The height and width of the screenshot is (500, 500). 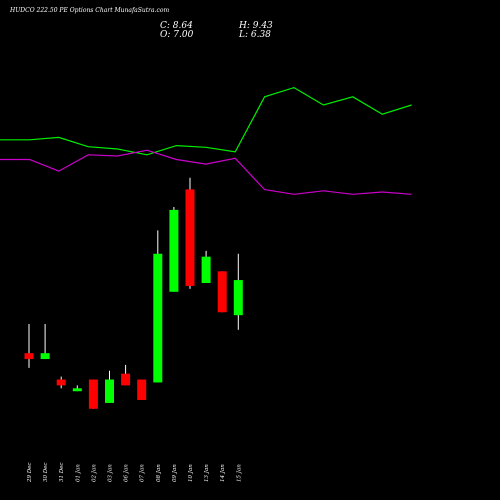 What do you see at coordinates (143, 473) in the screenshot?
I see `x-tick-label: 07 Jan` at bounding box center [143, 473].